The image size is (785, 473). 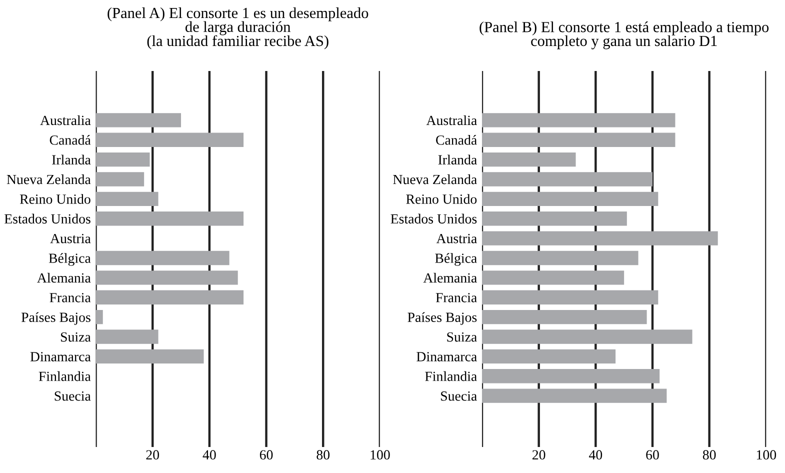 I want to click on chart-title: (Panel A) El consorte 1 es un desempleado de larga duración (la unidad familiar recibe AS), so click(x=238, y=28).